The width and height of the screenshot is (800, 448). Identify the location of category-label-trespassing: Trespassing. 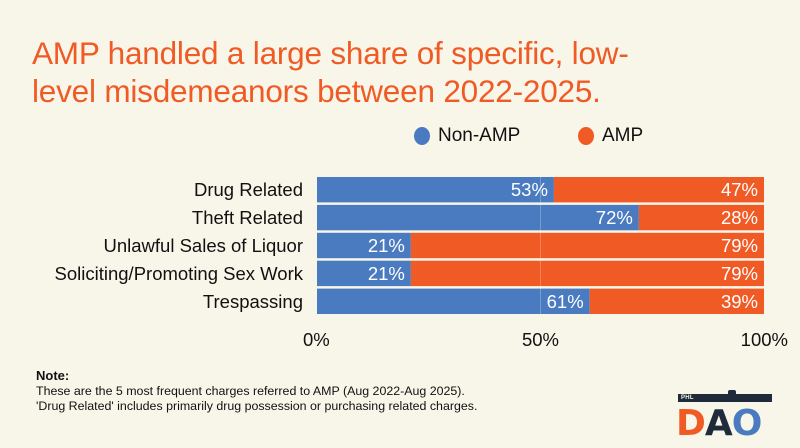
(253, 301).